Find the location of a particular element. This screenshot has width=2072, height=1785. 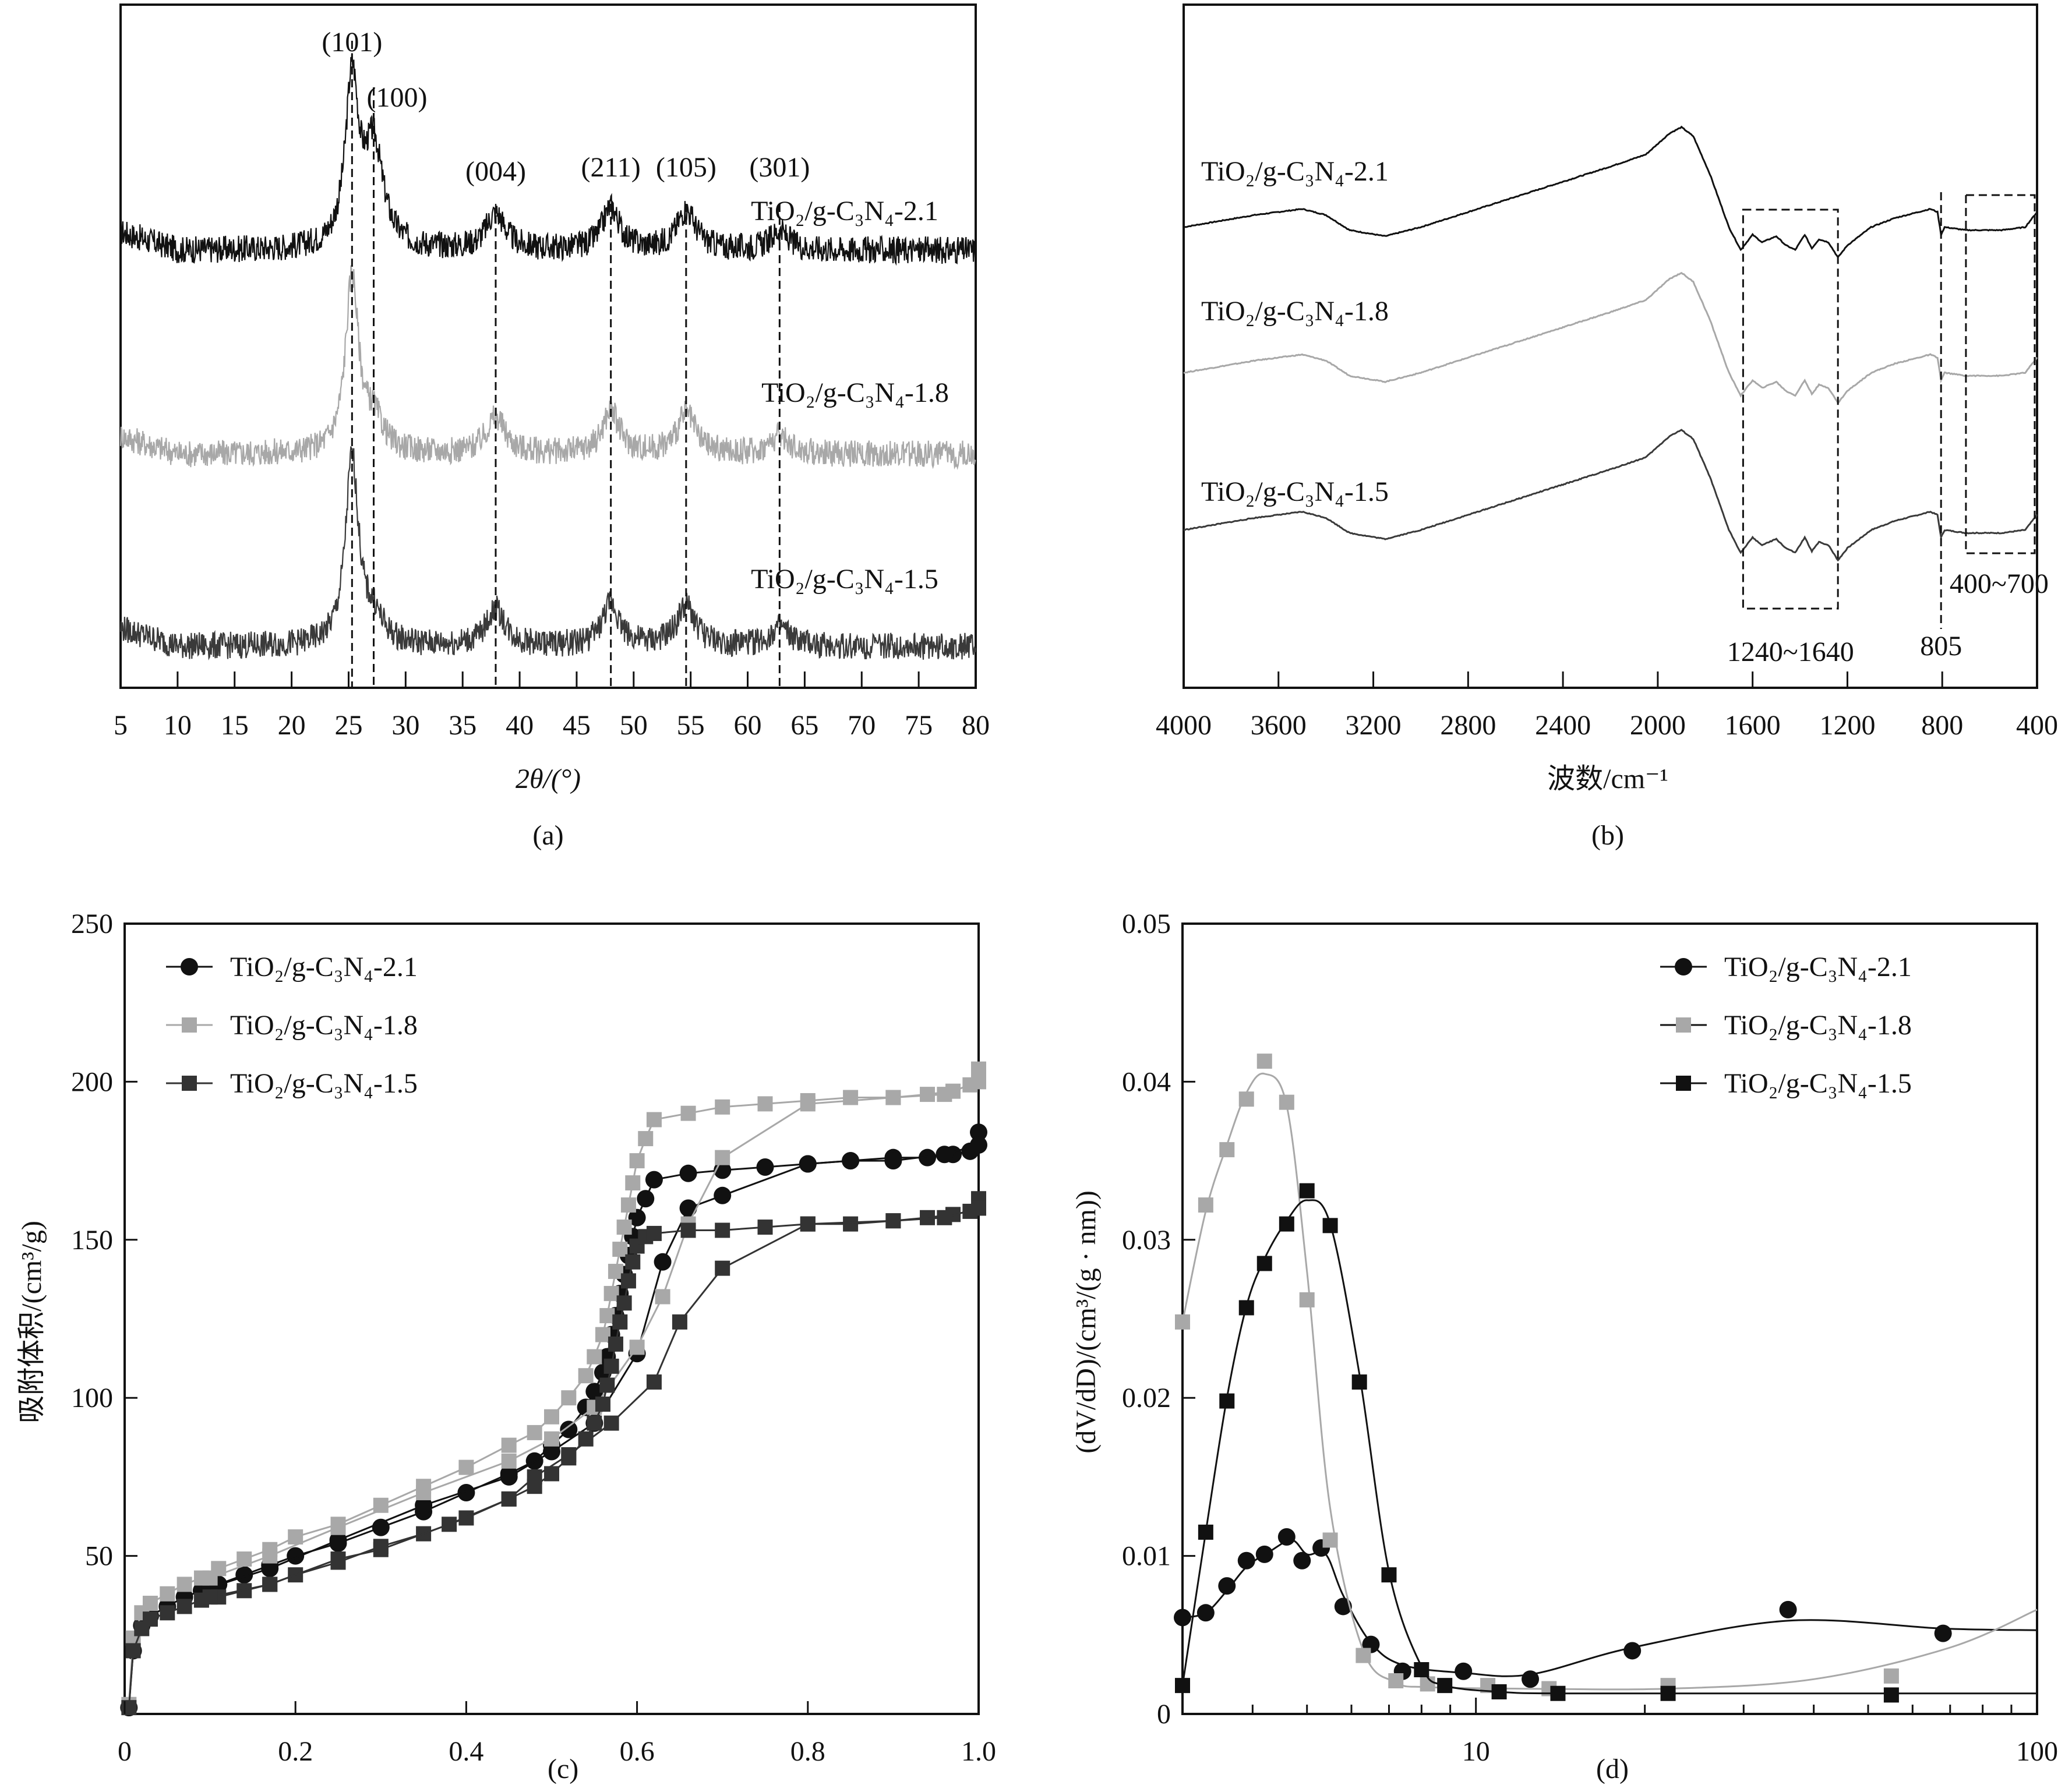

x-tick-label: 20 is located at coordinates (292, 725).